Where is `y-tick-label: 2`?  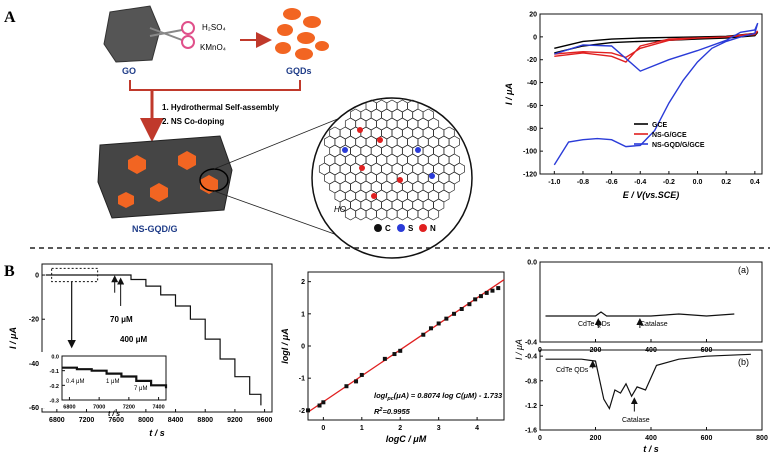 y-tick-label: 2 is located at coordinates (303, 282).